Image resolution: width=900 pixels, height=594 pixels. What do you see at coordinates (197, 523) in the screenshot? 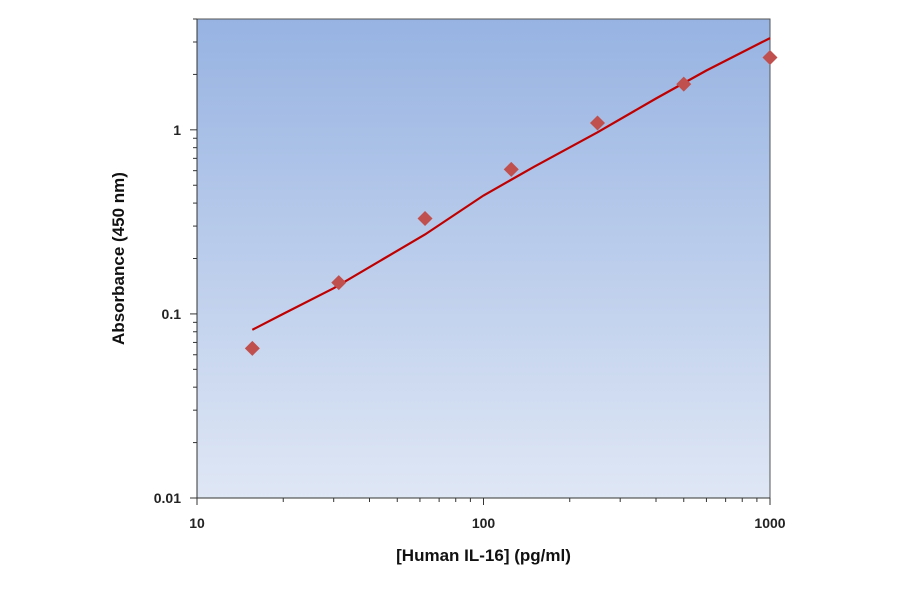
I see `x-tick-label: 10` at bounding box center [197, 523].